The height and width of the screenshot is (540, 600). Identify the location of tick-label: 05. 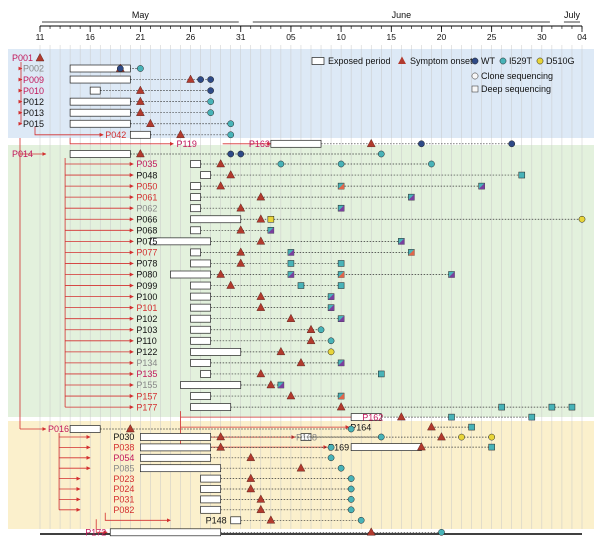
(291, 37).